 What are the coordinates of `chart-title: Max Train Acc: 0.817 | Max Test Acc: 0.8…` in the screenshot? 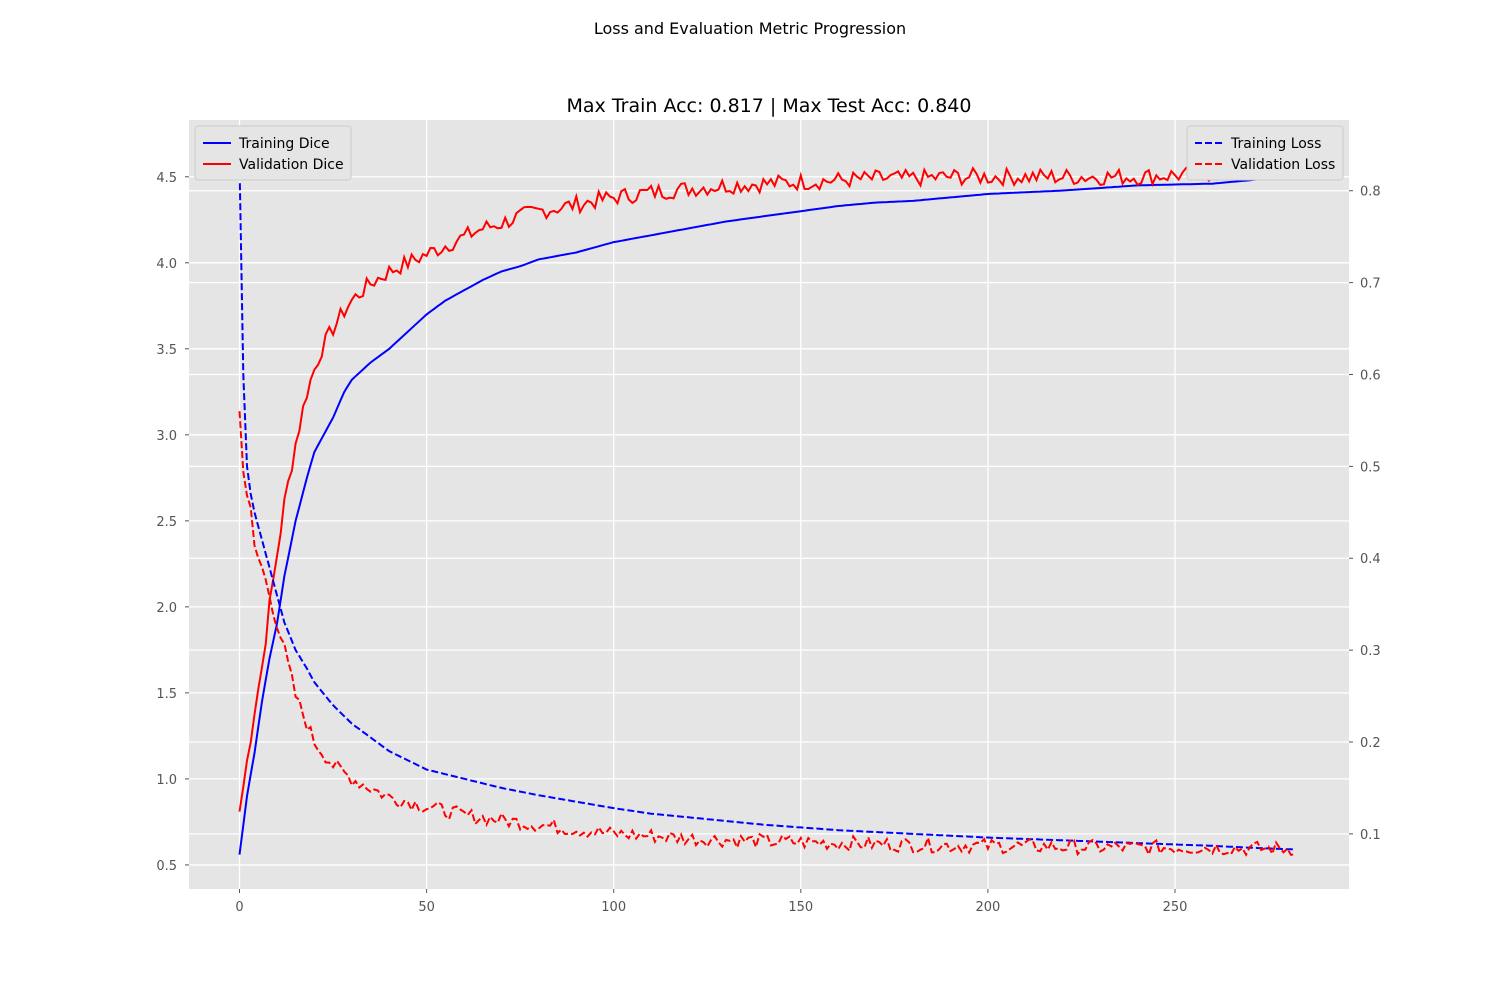 It's located at (769, 106).